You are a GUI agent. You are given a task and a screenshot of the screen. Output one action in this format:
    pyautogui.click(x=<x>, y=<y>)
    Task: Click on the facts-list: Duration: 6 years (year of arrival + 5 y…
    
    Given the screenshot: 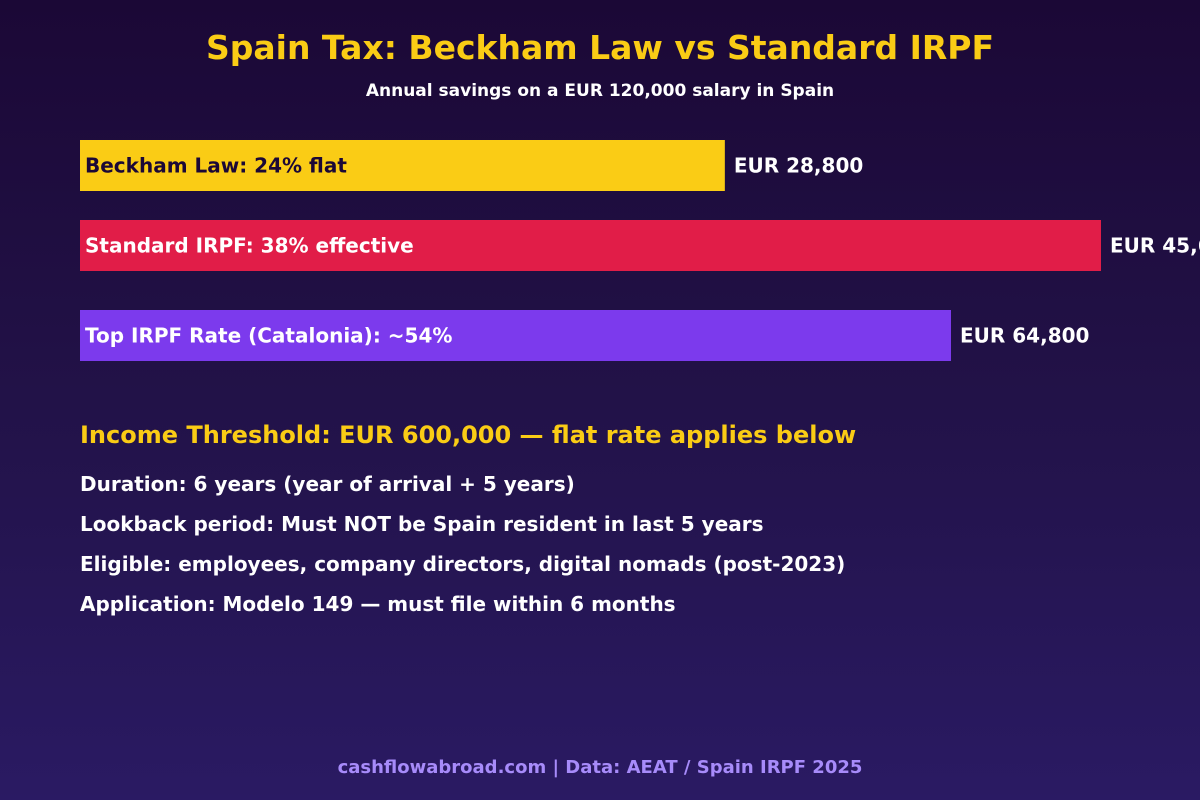 What is the action you would take?
    pyautogui.click(x=462, y=551)
    